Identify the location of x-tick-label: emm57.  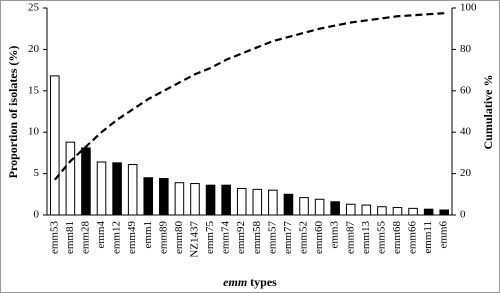
(272, 237).